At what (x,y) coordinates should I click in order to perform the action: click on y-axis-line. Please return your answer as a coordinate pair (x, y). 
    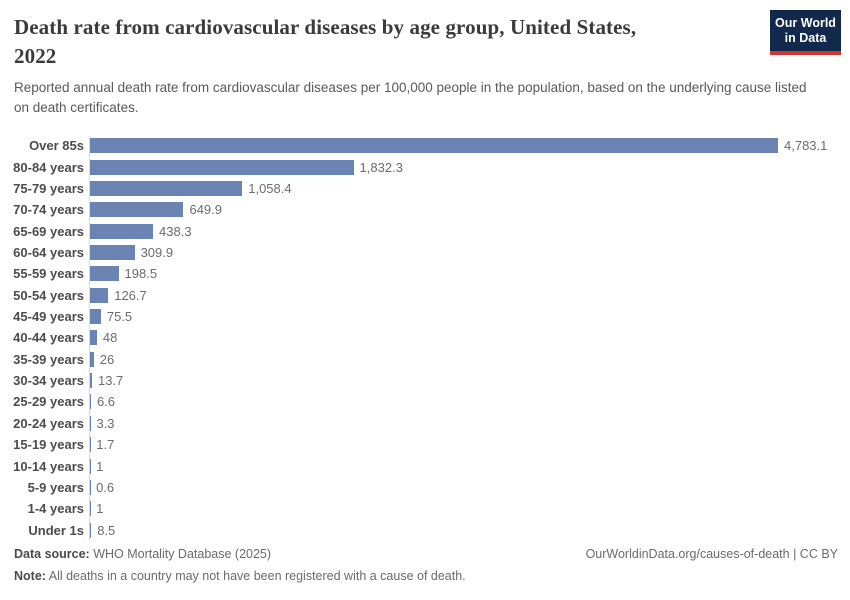
    Looking at the image, I should click on (89, 338).